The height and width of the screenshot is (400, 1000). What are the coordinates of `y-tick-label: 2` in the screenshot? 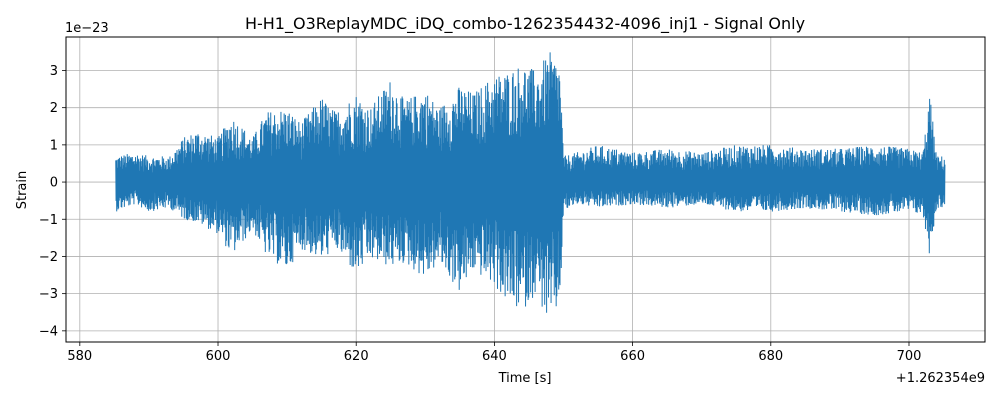 It's located at (54, 108).